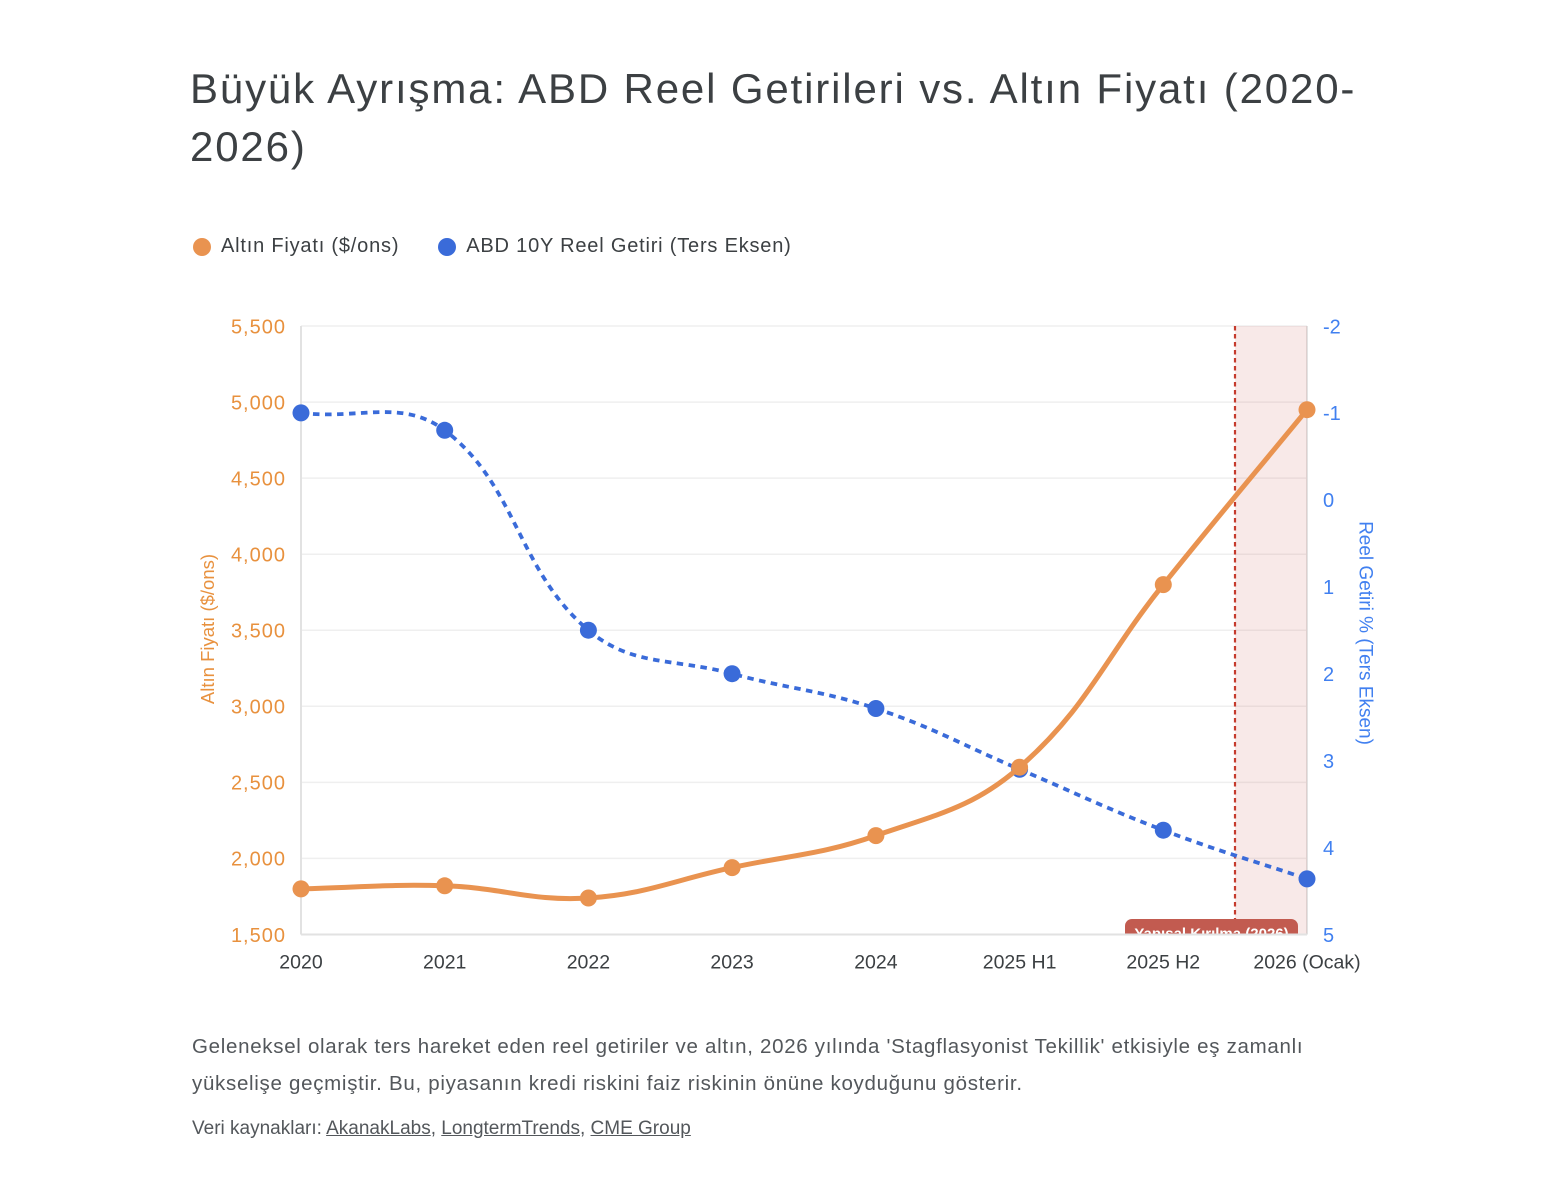 The height and width of the screenshot is (1186, 1562). What do you see at coordinates (1020, 963) in the screenshot?
I see `svg-text: 2025 H1` at bounding box center [1020, 963].